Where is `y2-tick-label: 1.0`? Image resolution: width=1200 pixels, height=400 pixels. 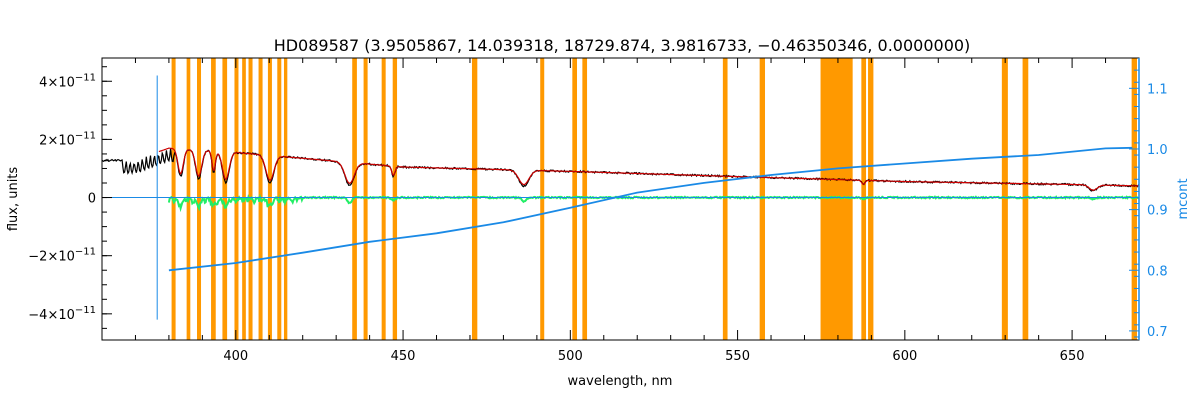
y2-tick-label: 1.0 is located at coordinates (1157, 150).